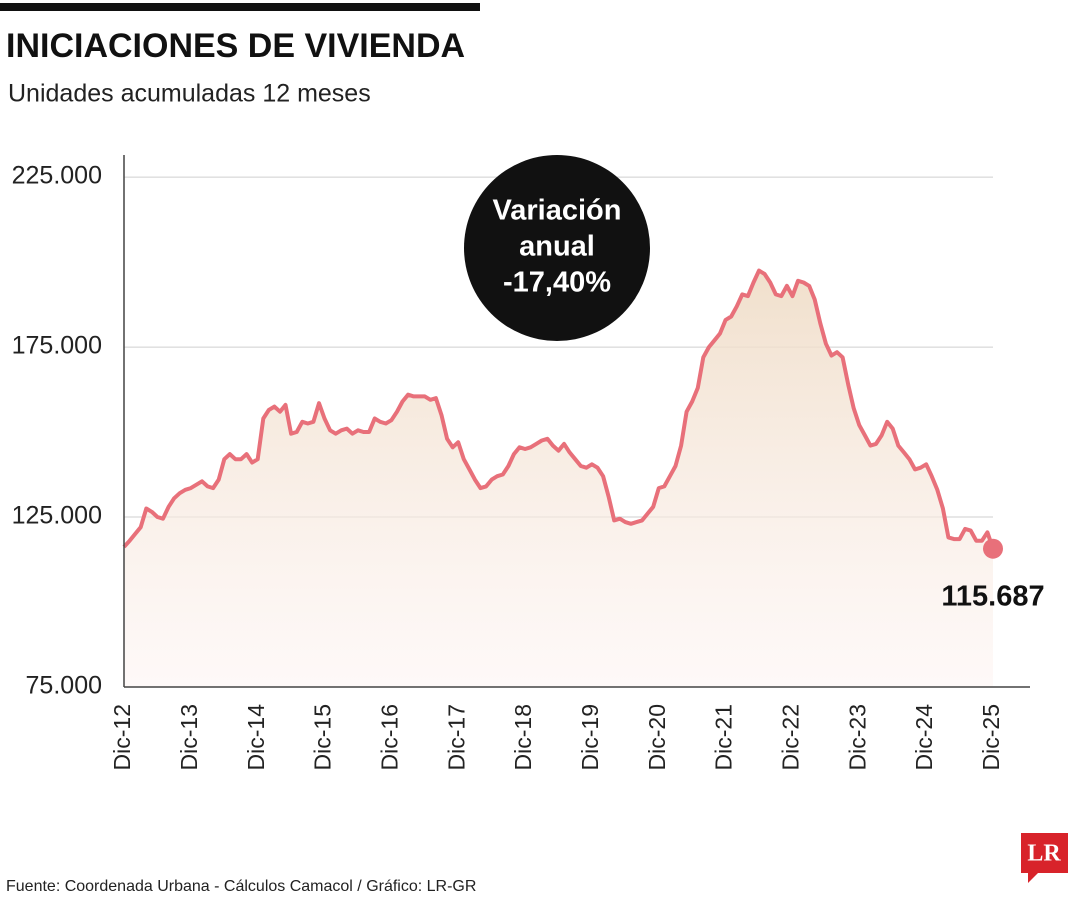 The width and height of the screenshot is (1080, 900). What do you see at coordinates (993, 548) in the screenshot?
I see `end-point` at bounding box center [993, 548].